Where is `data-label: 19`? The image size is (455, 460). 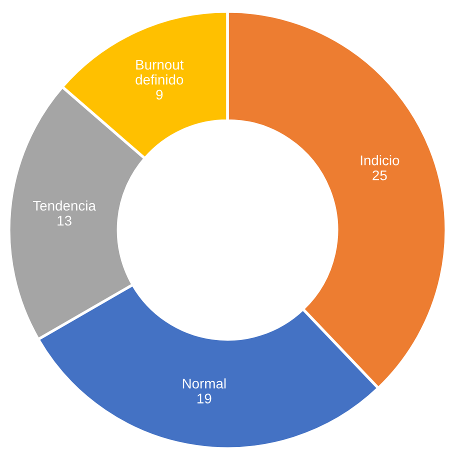 data-label: 19 is located at coordinates (205, 399).